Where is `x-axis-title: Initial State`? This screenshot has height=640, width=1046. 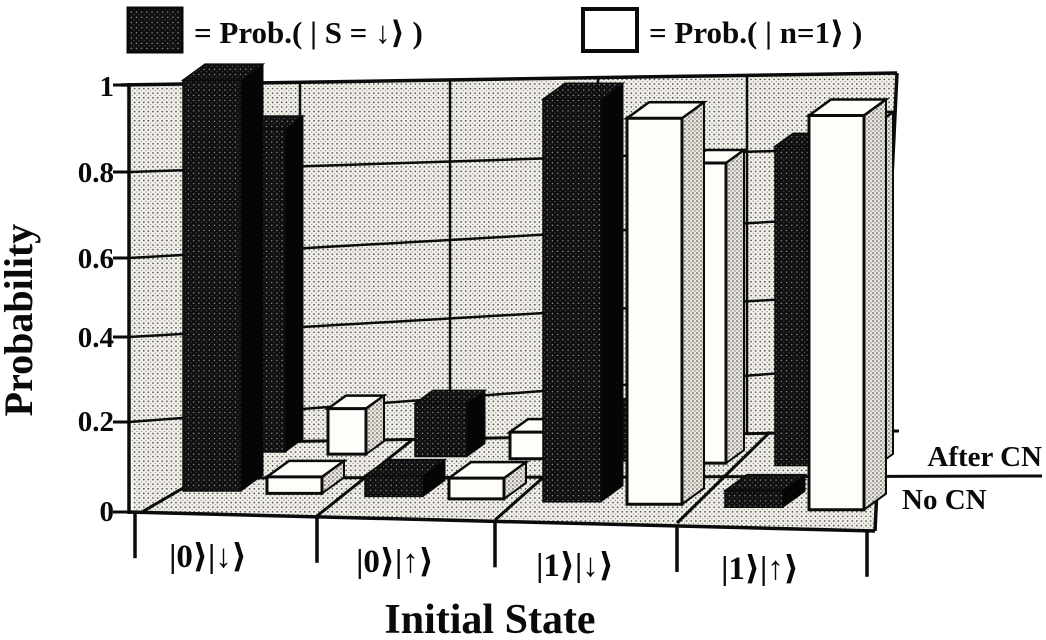
x-axis-title: Initial State is located at coordinates (489, 618).